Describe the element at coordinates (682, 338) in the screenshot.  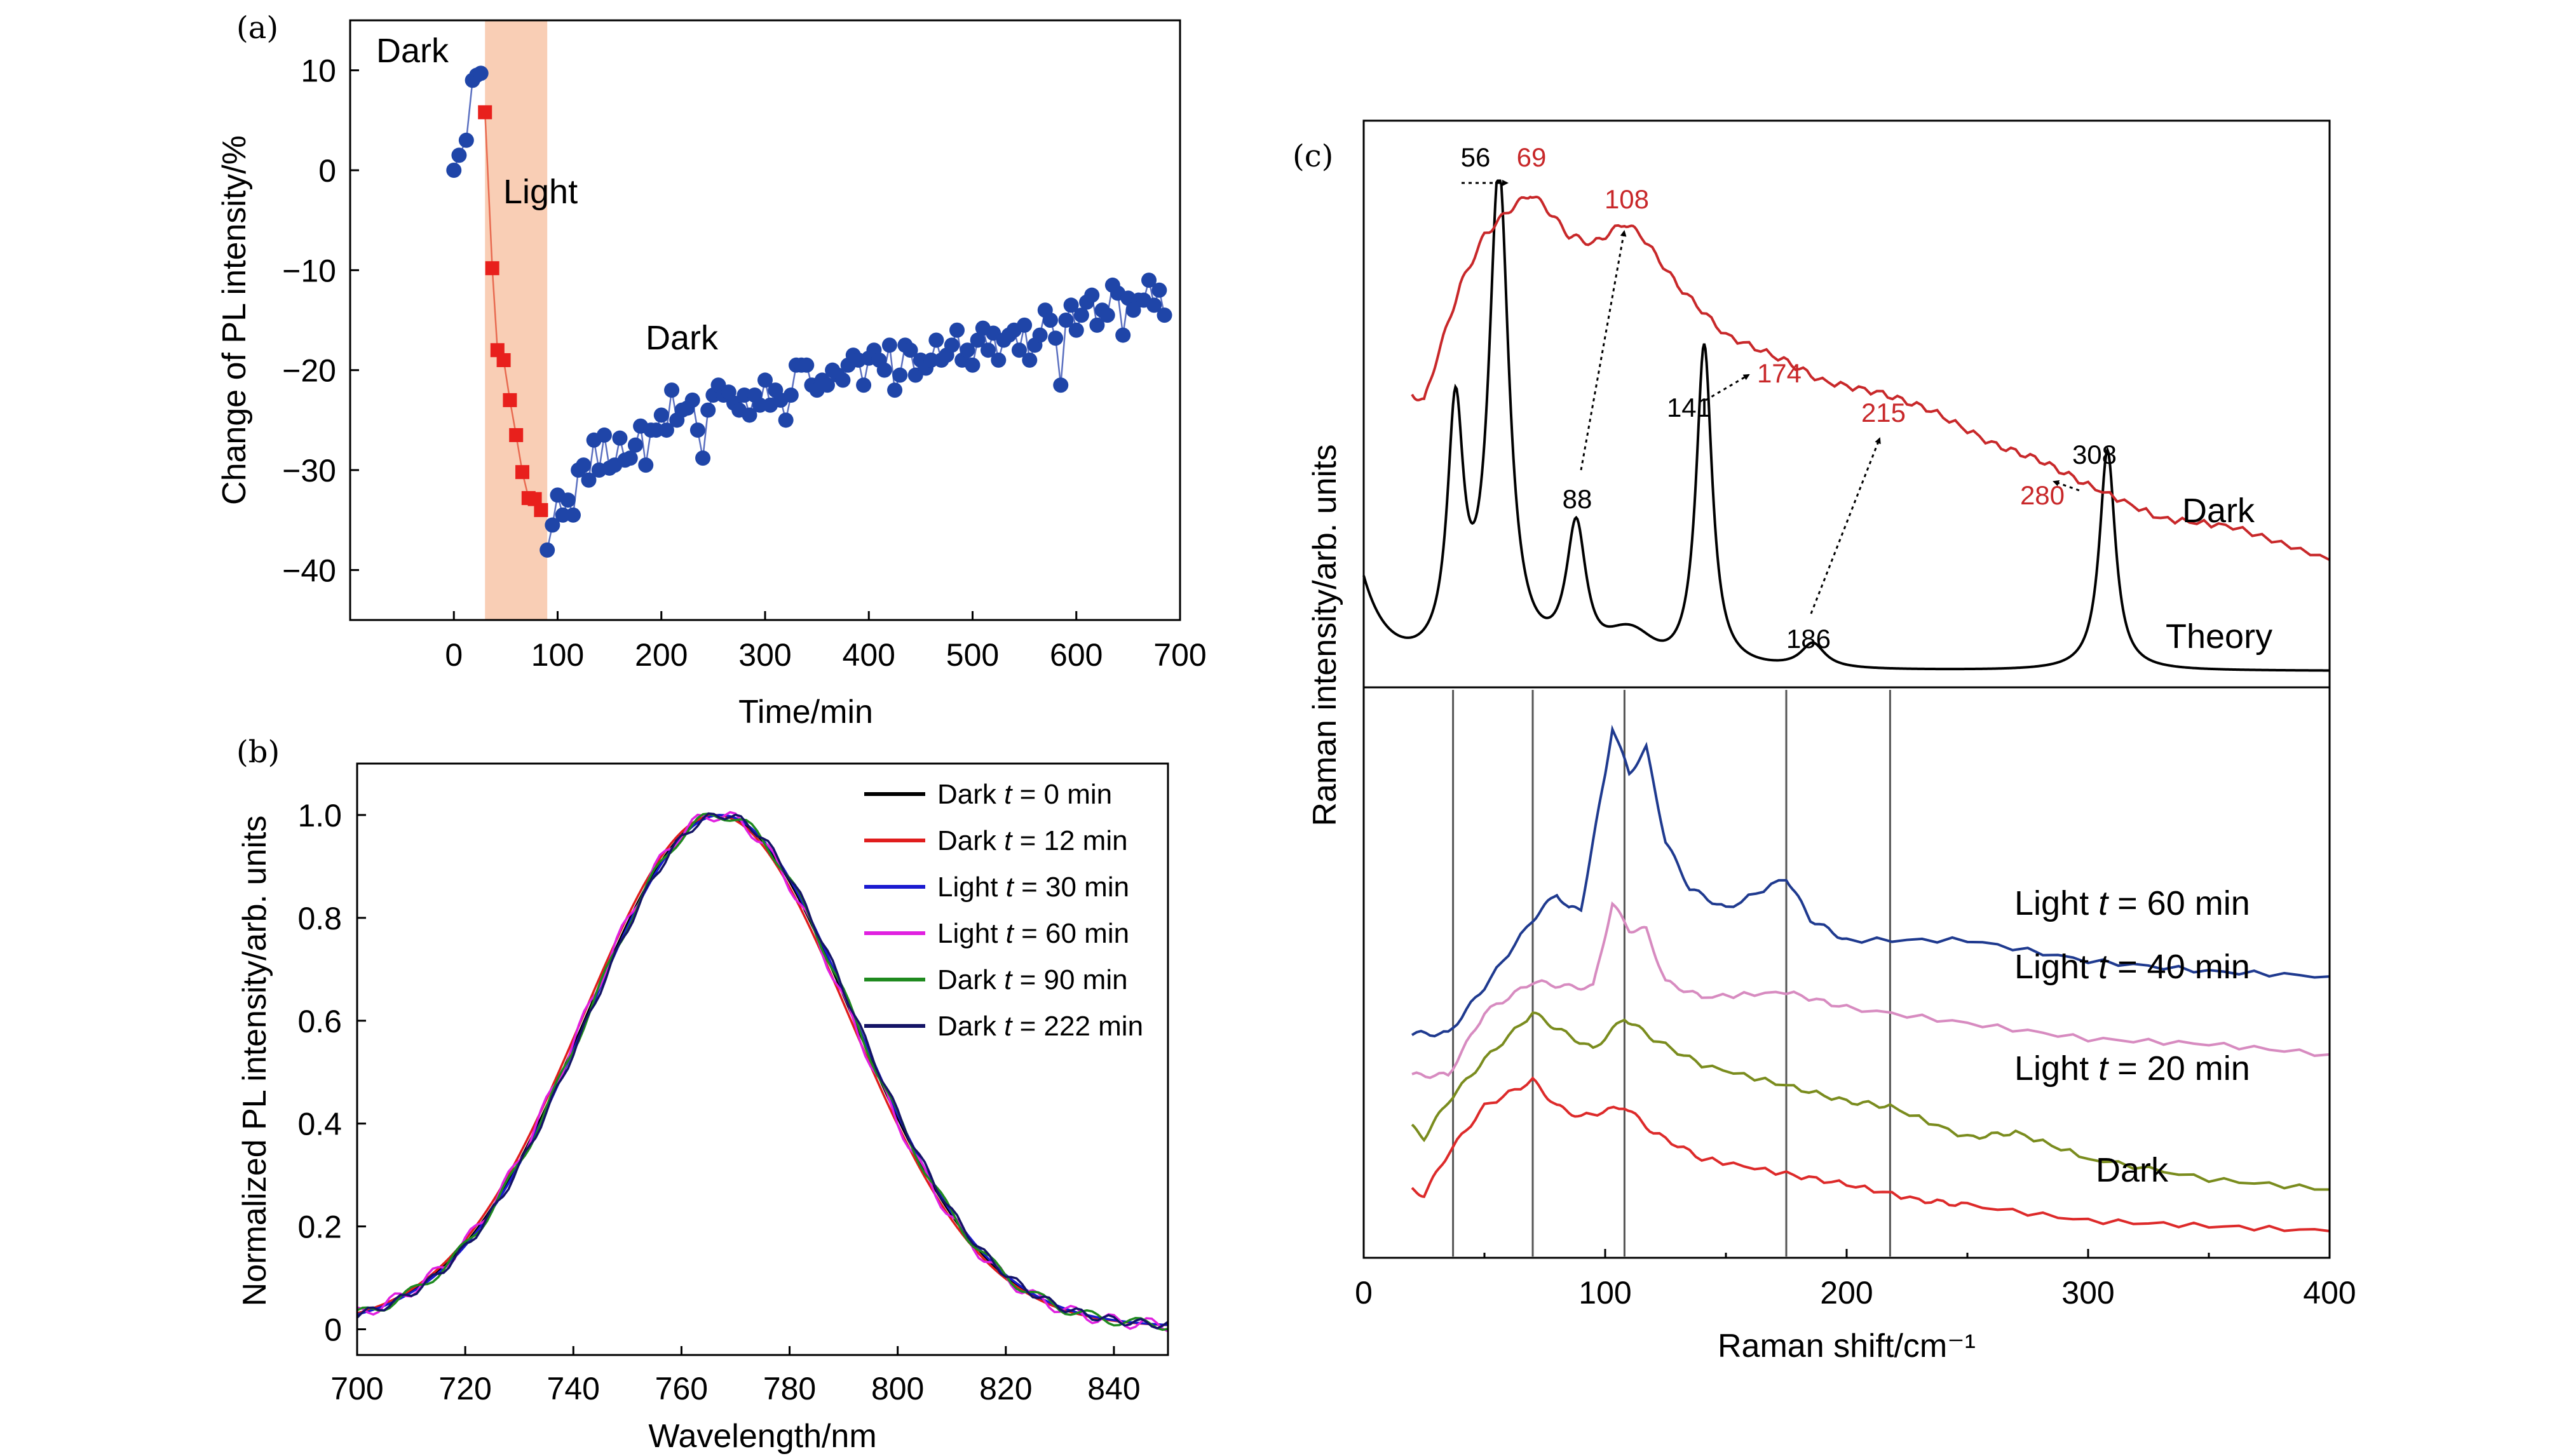
I see `annotation-dark-2: Dark` at that location.